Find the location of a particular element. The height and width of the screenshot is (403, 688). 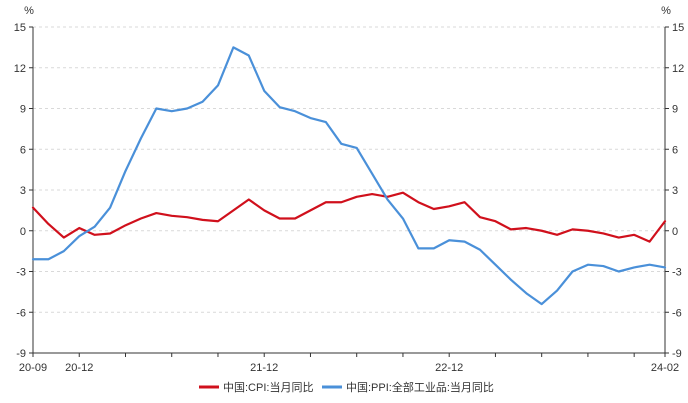

y-axis-left-unit: % is located at coordinates (29, 11).